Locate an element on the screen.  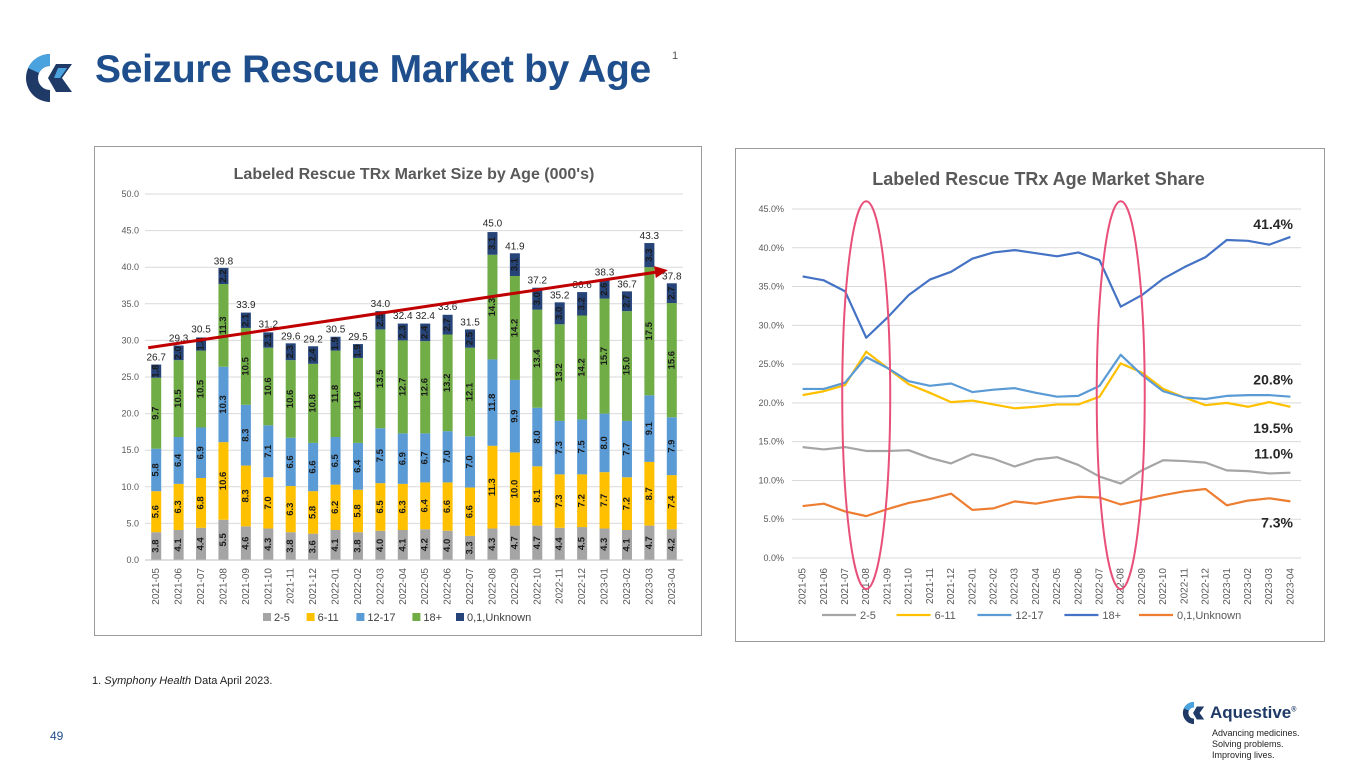
bar-data-label: 4.1 is located at coordinates (335, 545).